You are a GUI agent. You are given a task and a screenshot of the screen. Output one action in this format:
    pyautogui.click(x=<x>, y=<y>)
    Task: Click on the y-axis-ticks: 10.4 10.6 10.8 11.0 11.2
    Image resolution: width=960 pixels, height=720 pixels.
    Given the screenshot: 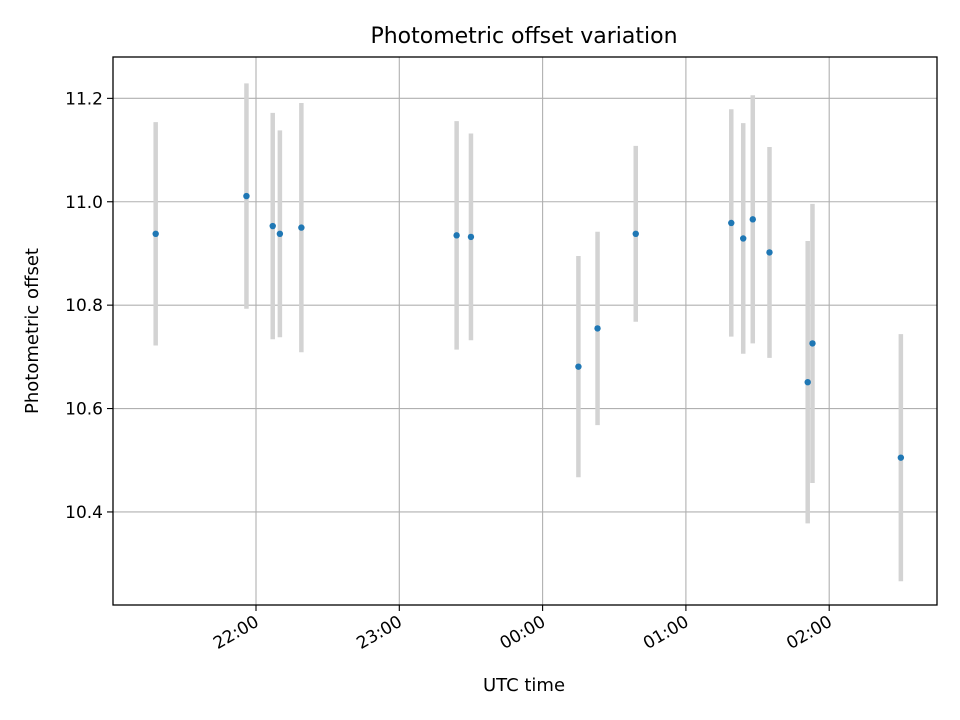 What is the action you would take?
    pyautogui.click(x=89, y=306)
    